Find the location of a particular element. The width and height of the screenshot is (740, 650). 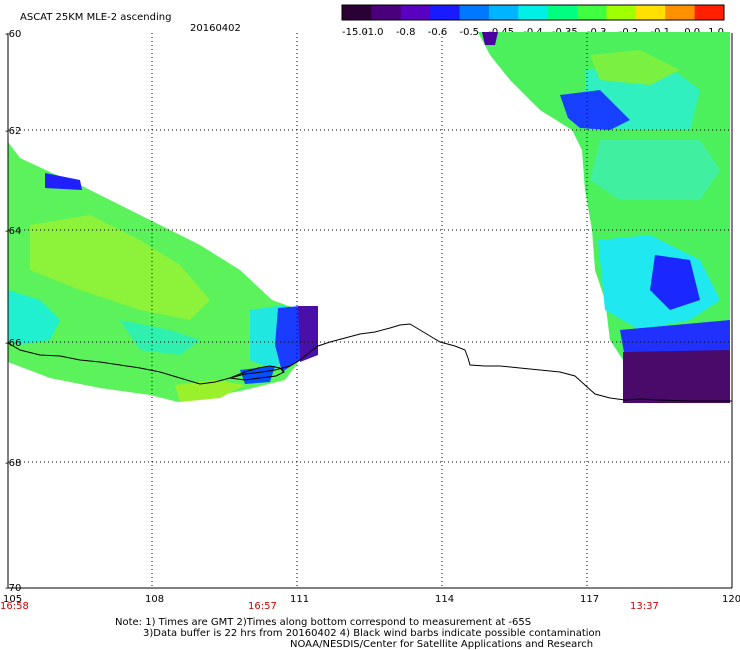

x-tick-105: 105 is located at coordinates (12, 599).